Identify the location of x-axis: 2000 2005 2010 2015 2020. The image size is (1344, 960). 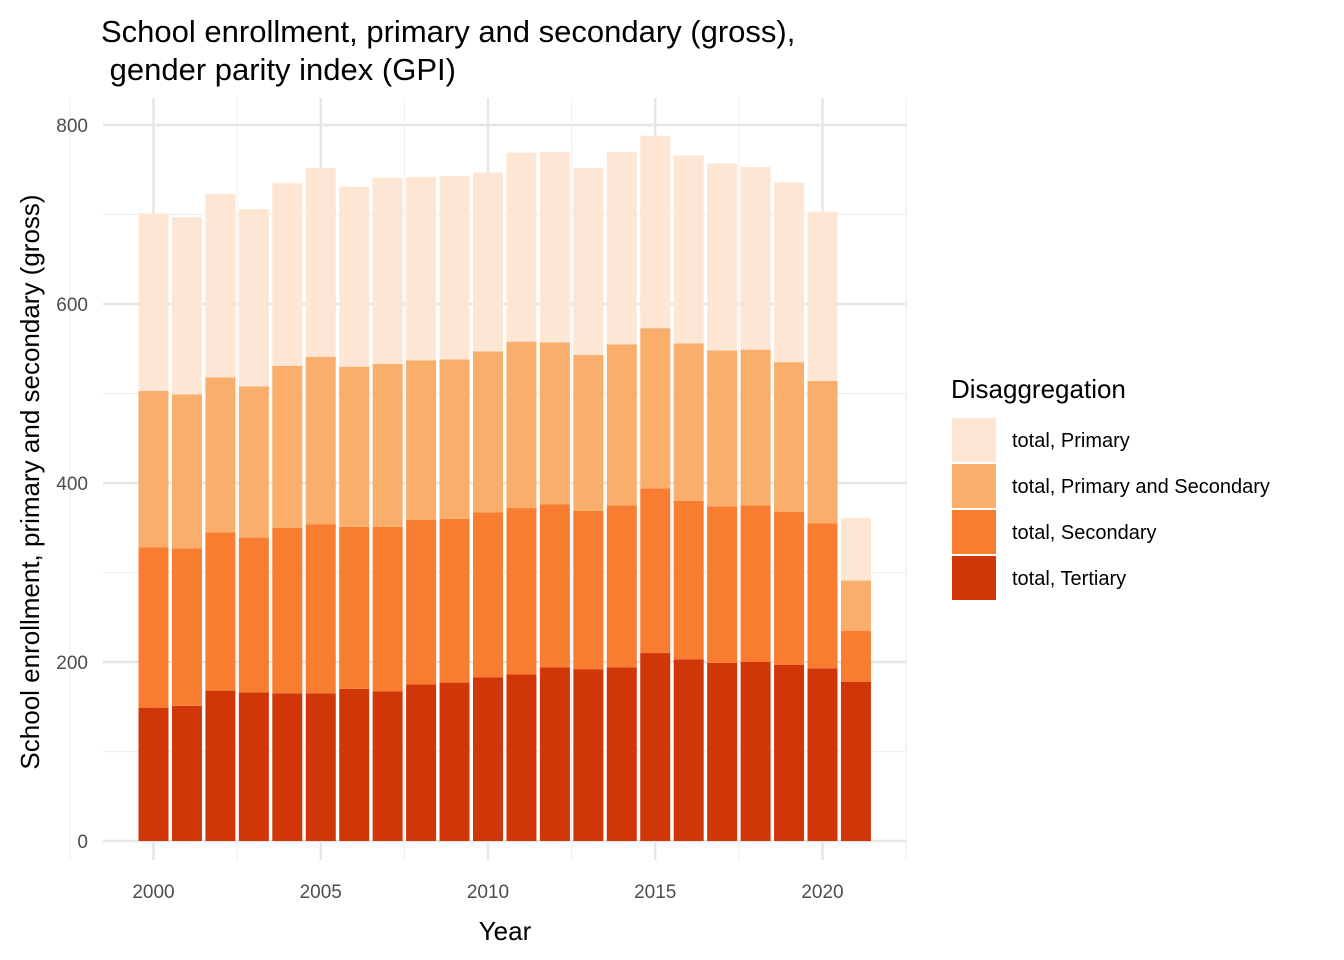
(487, 892).